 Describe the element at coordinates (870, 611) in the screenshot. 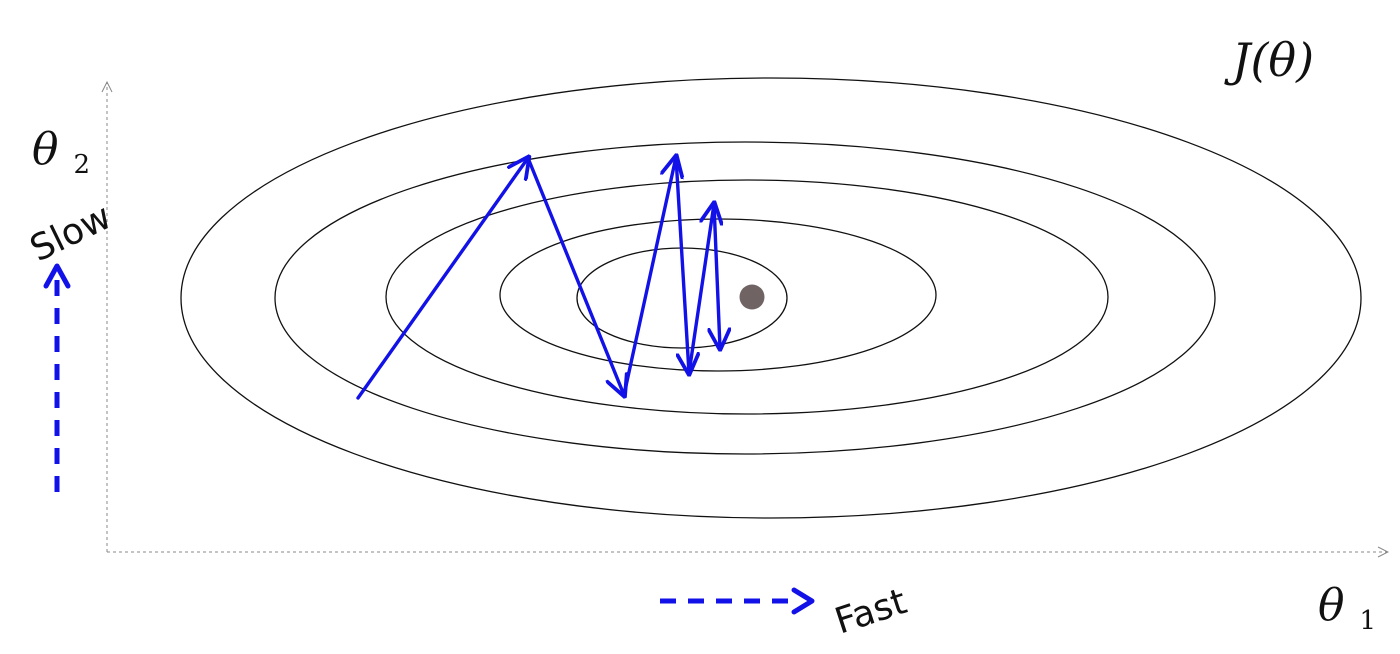

I see `fast-label: Fast` at that location.